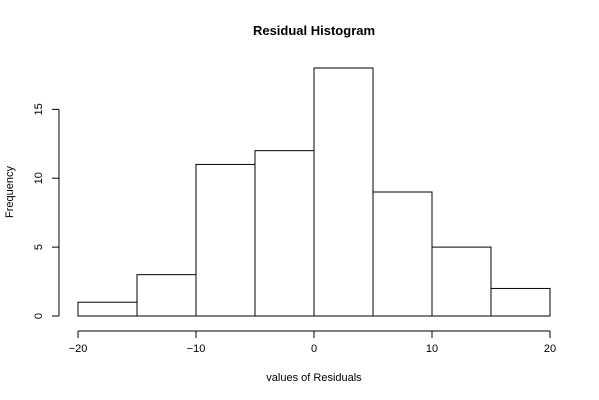  I want to click on y-tick-label: 0, so click(39, 316).